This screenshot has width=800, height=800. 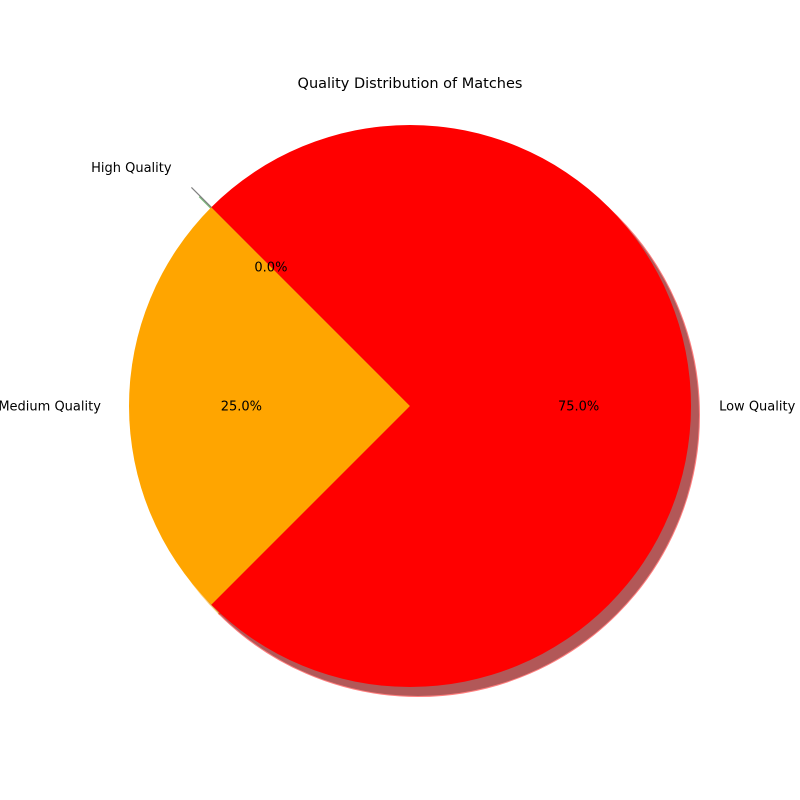 I want to click on slice-label-low-quality: Low Quality, so click(x=757, y=407).